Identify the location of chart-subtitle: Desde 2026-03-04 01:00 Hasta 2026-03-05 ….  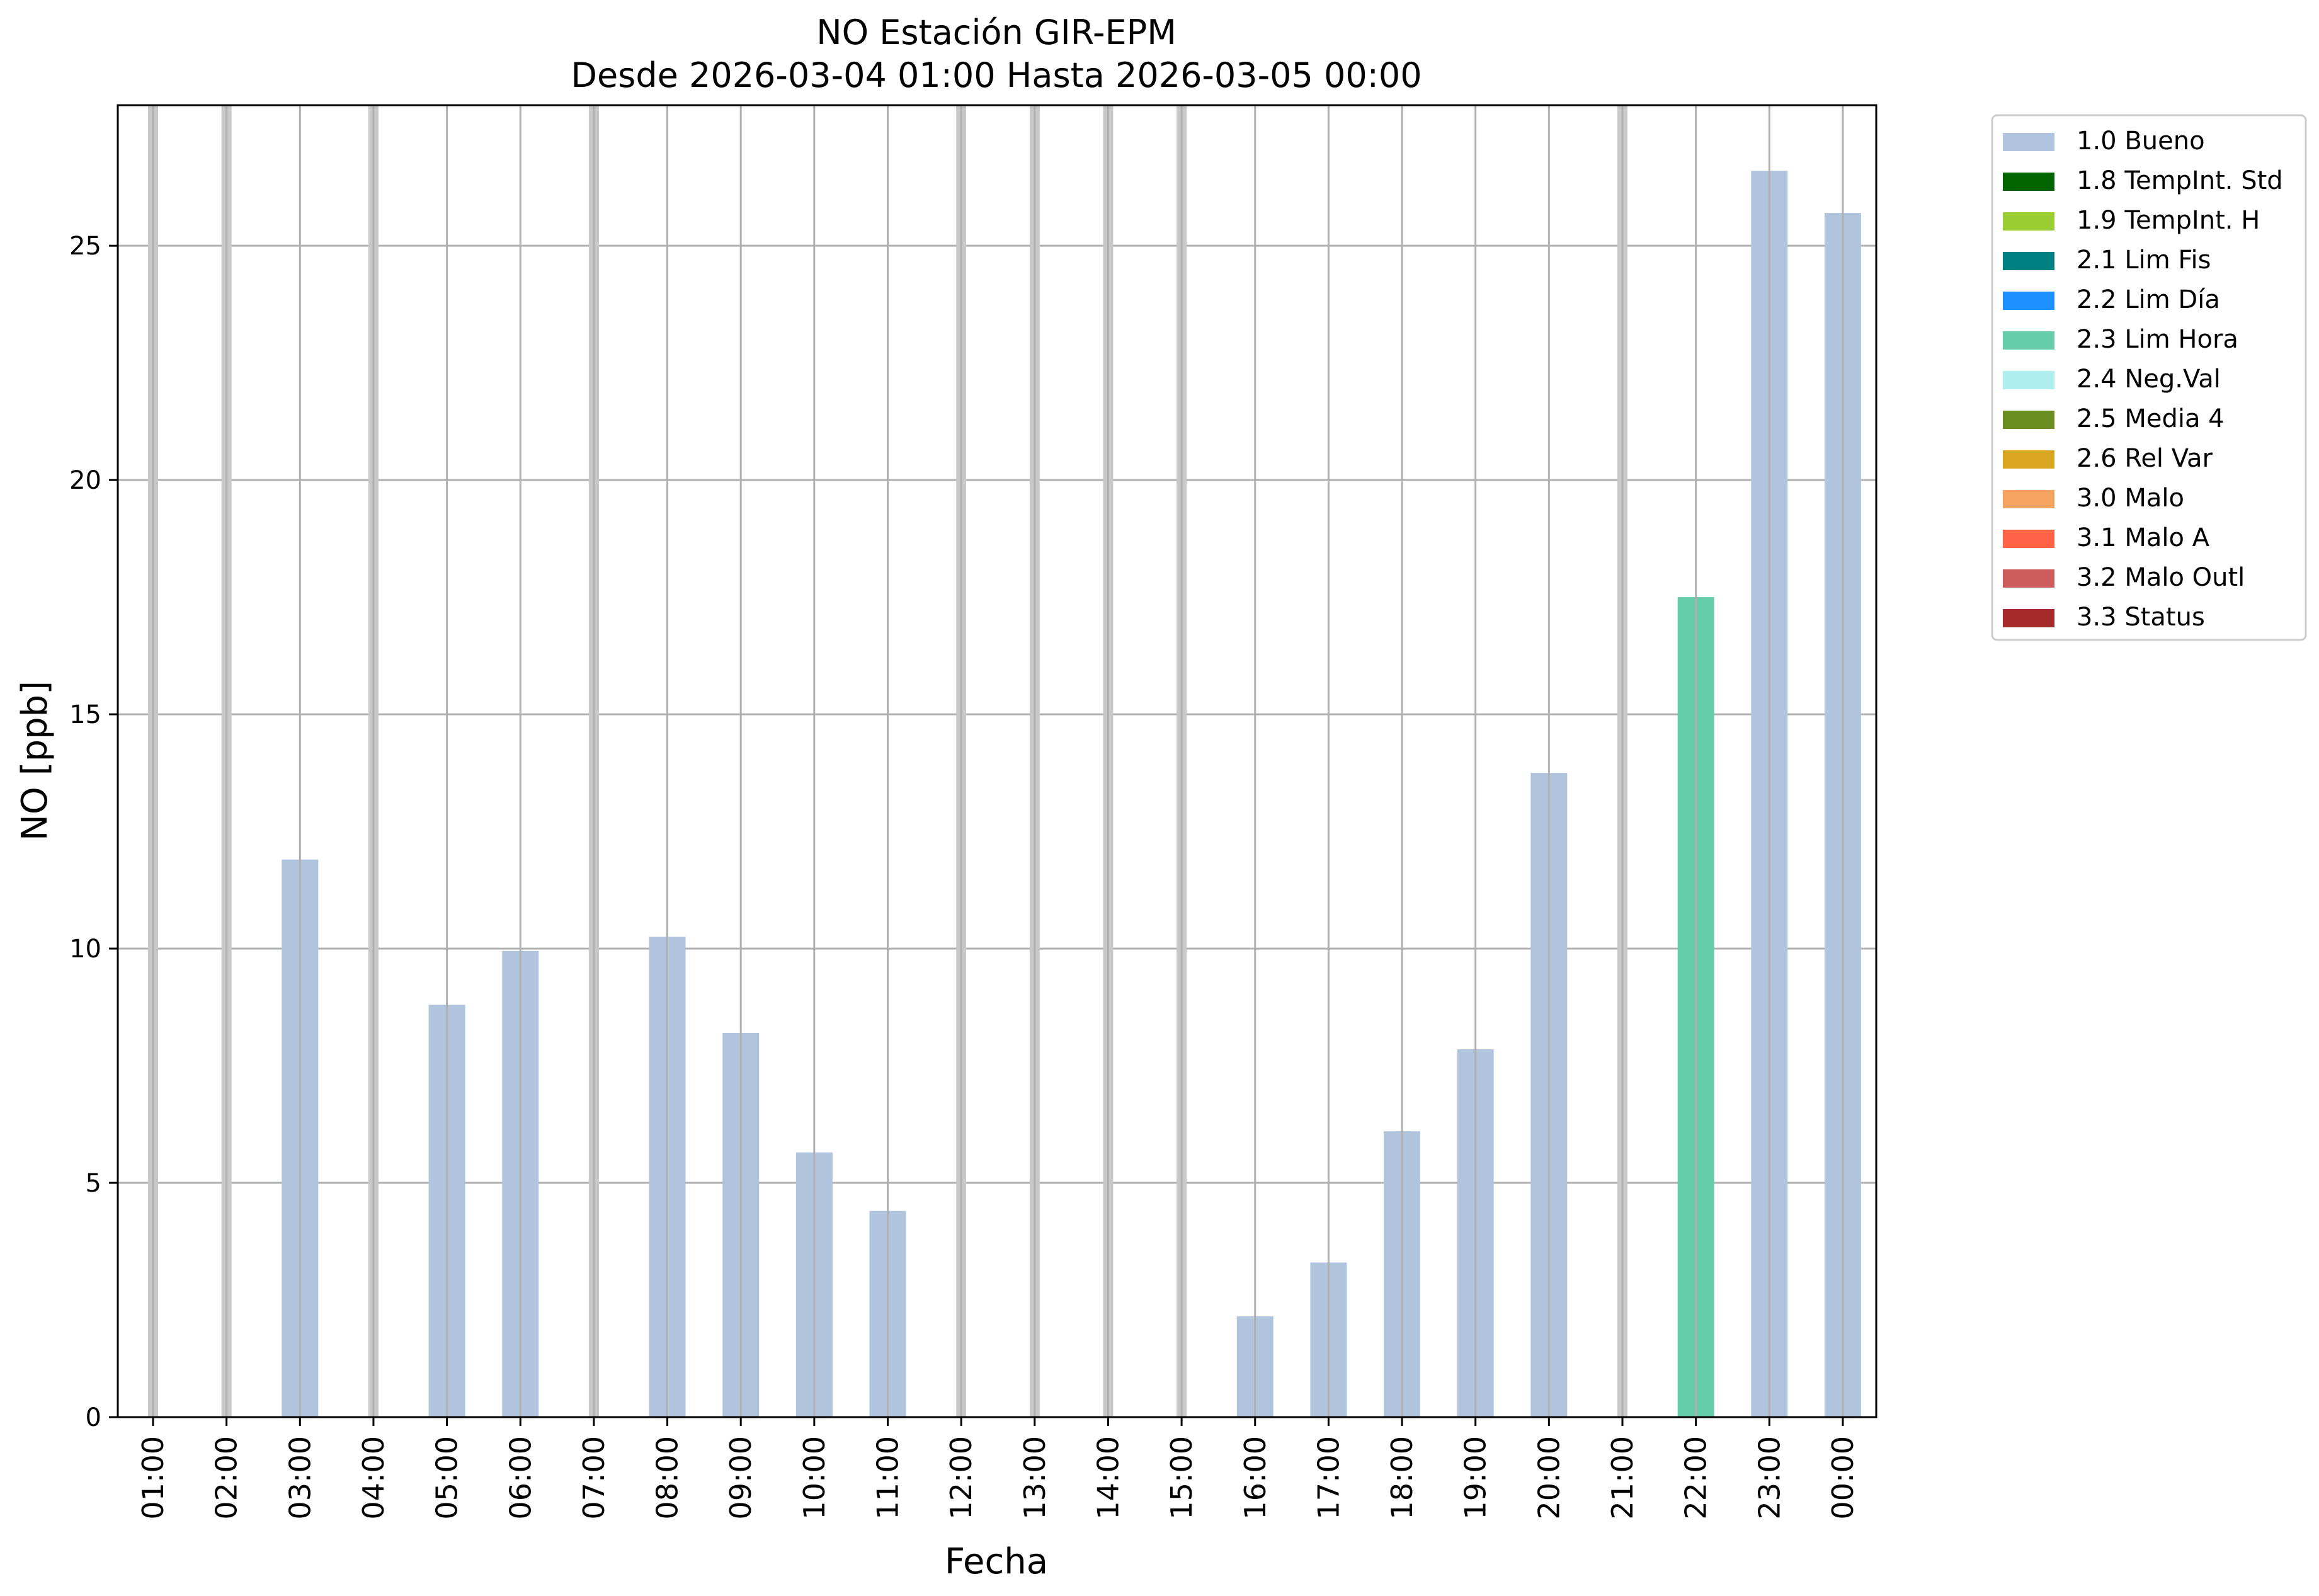
(996, 75).